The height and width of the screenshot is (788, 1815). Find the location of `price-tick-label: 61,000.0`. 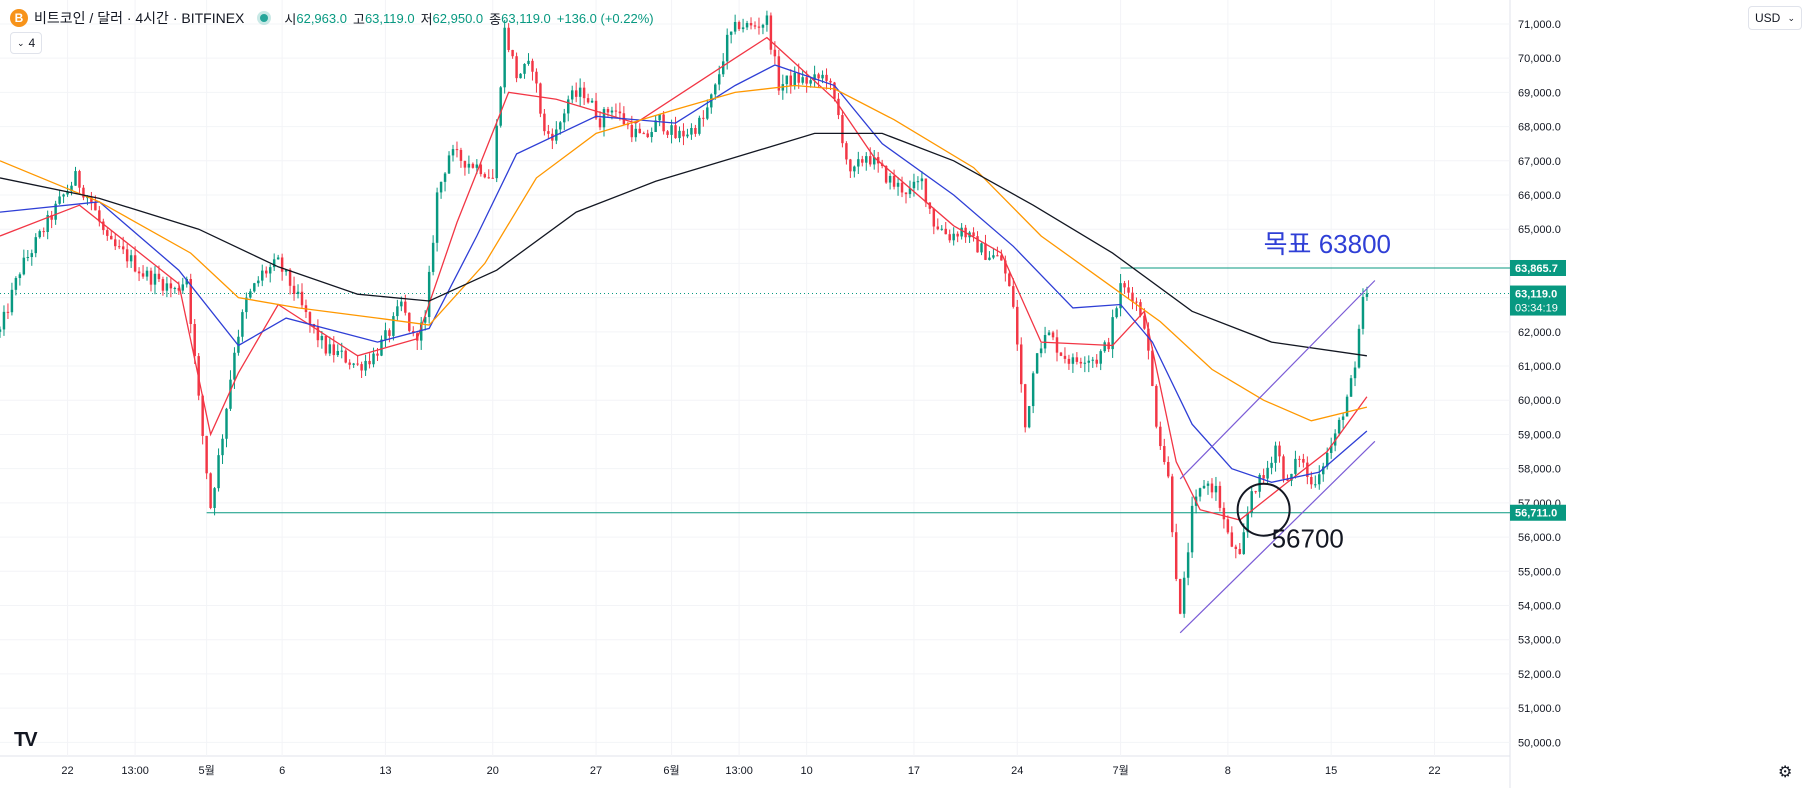

price-tick-label: 61,000.0 is located at coordinates (1539, 367).